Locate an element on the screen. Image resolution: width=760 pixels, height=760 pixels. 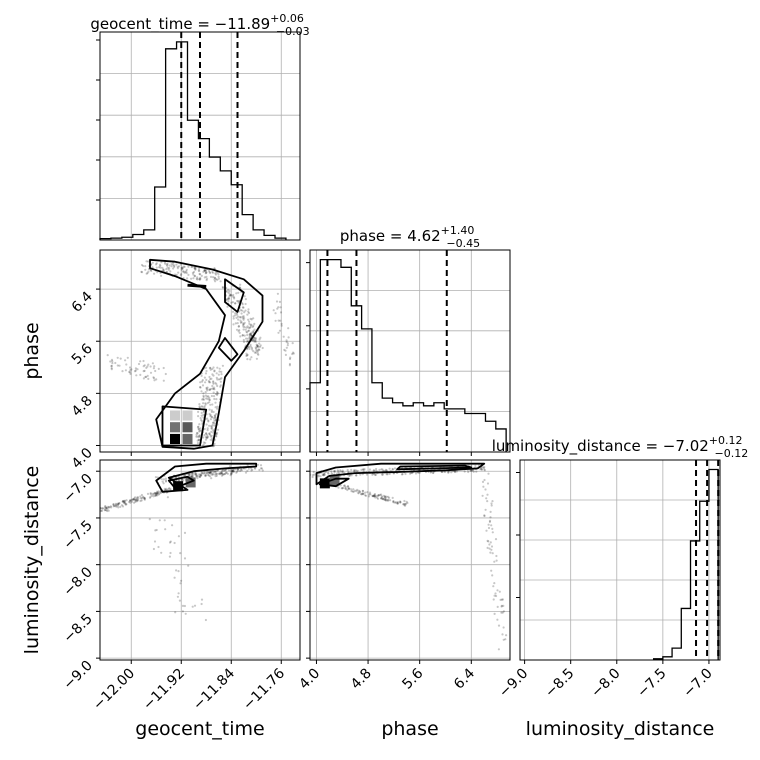
y-axis-label-luminosity-distance: luminosity_distance is located at coordinates (32, 560).